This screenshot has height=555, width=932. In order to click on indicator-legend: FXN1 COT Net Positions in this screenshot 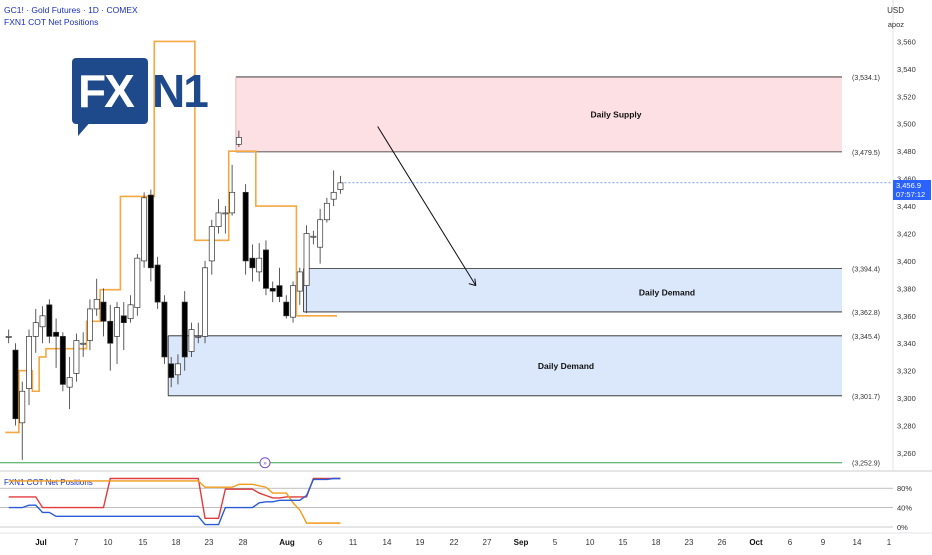, I will do `click(51, 22)`.